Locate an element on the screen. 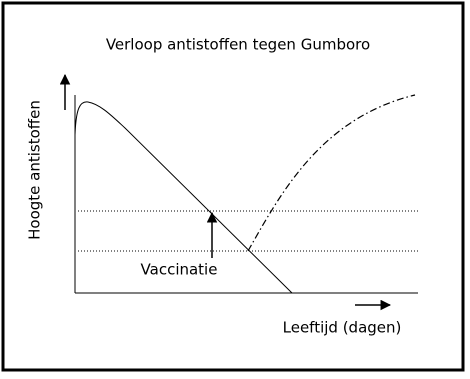 The width and height of the screenshot is (470, 379). x-axis-label: Leeftijd (dagen) is located at coordinates (342, 328).